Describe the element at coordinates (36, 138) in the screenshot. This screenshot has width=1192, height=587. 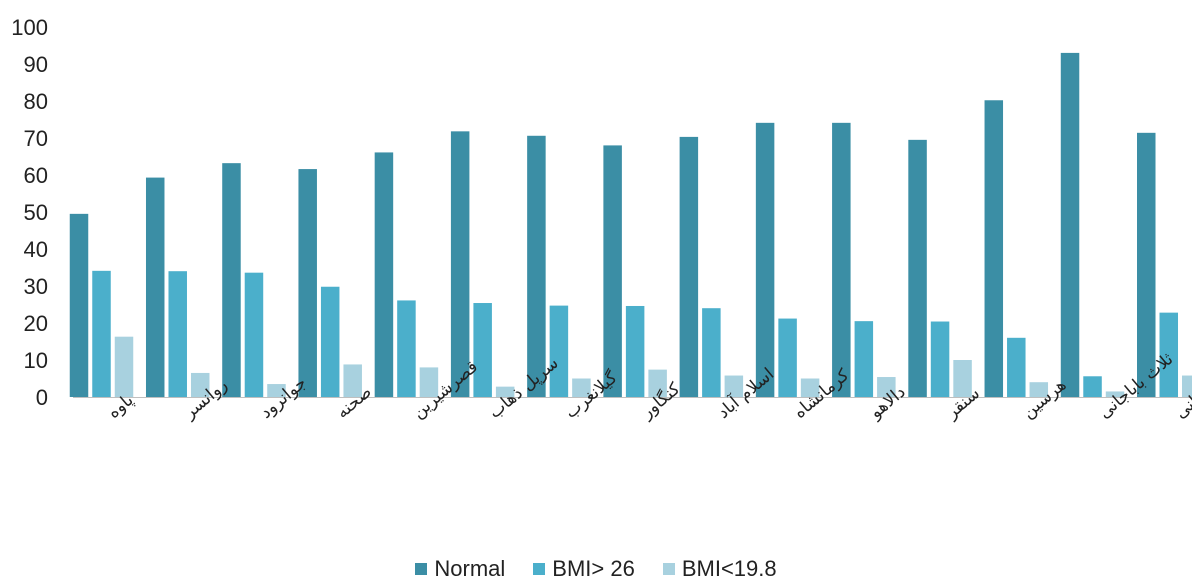
I see `y-tick-label: 70` at that location.